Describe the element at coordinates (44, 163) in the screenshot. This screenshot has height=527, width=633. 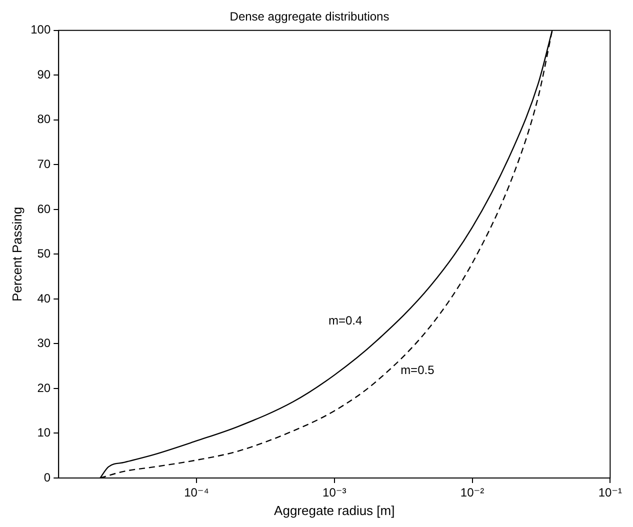
I see `y-tick-label: 70` at that location.